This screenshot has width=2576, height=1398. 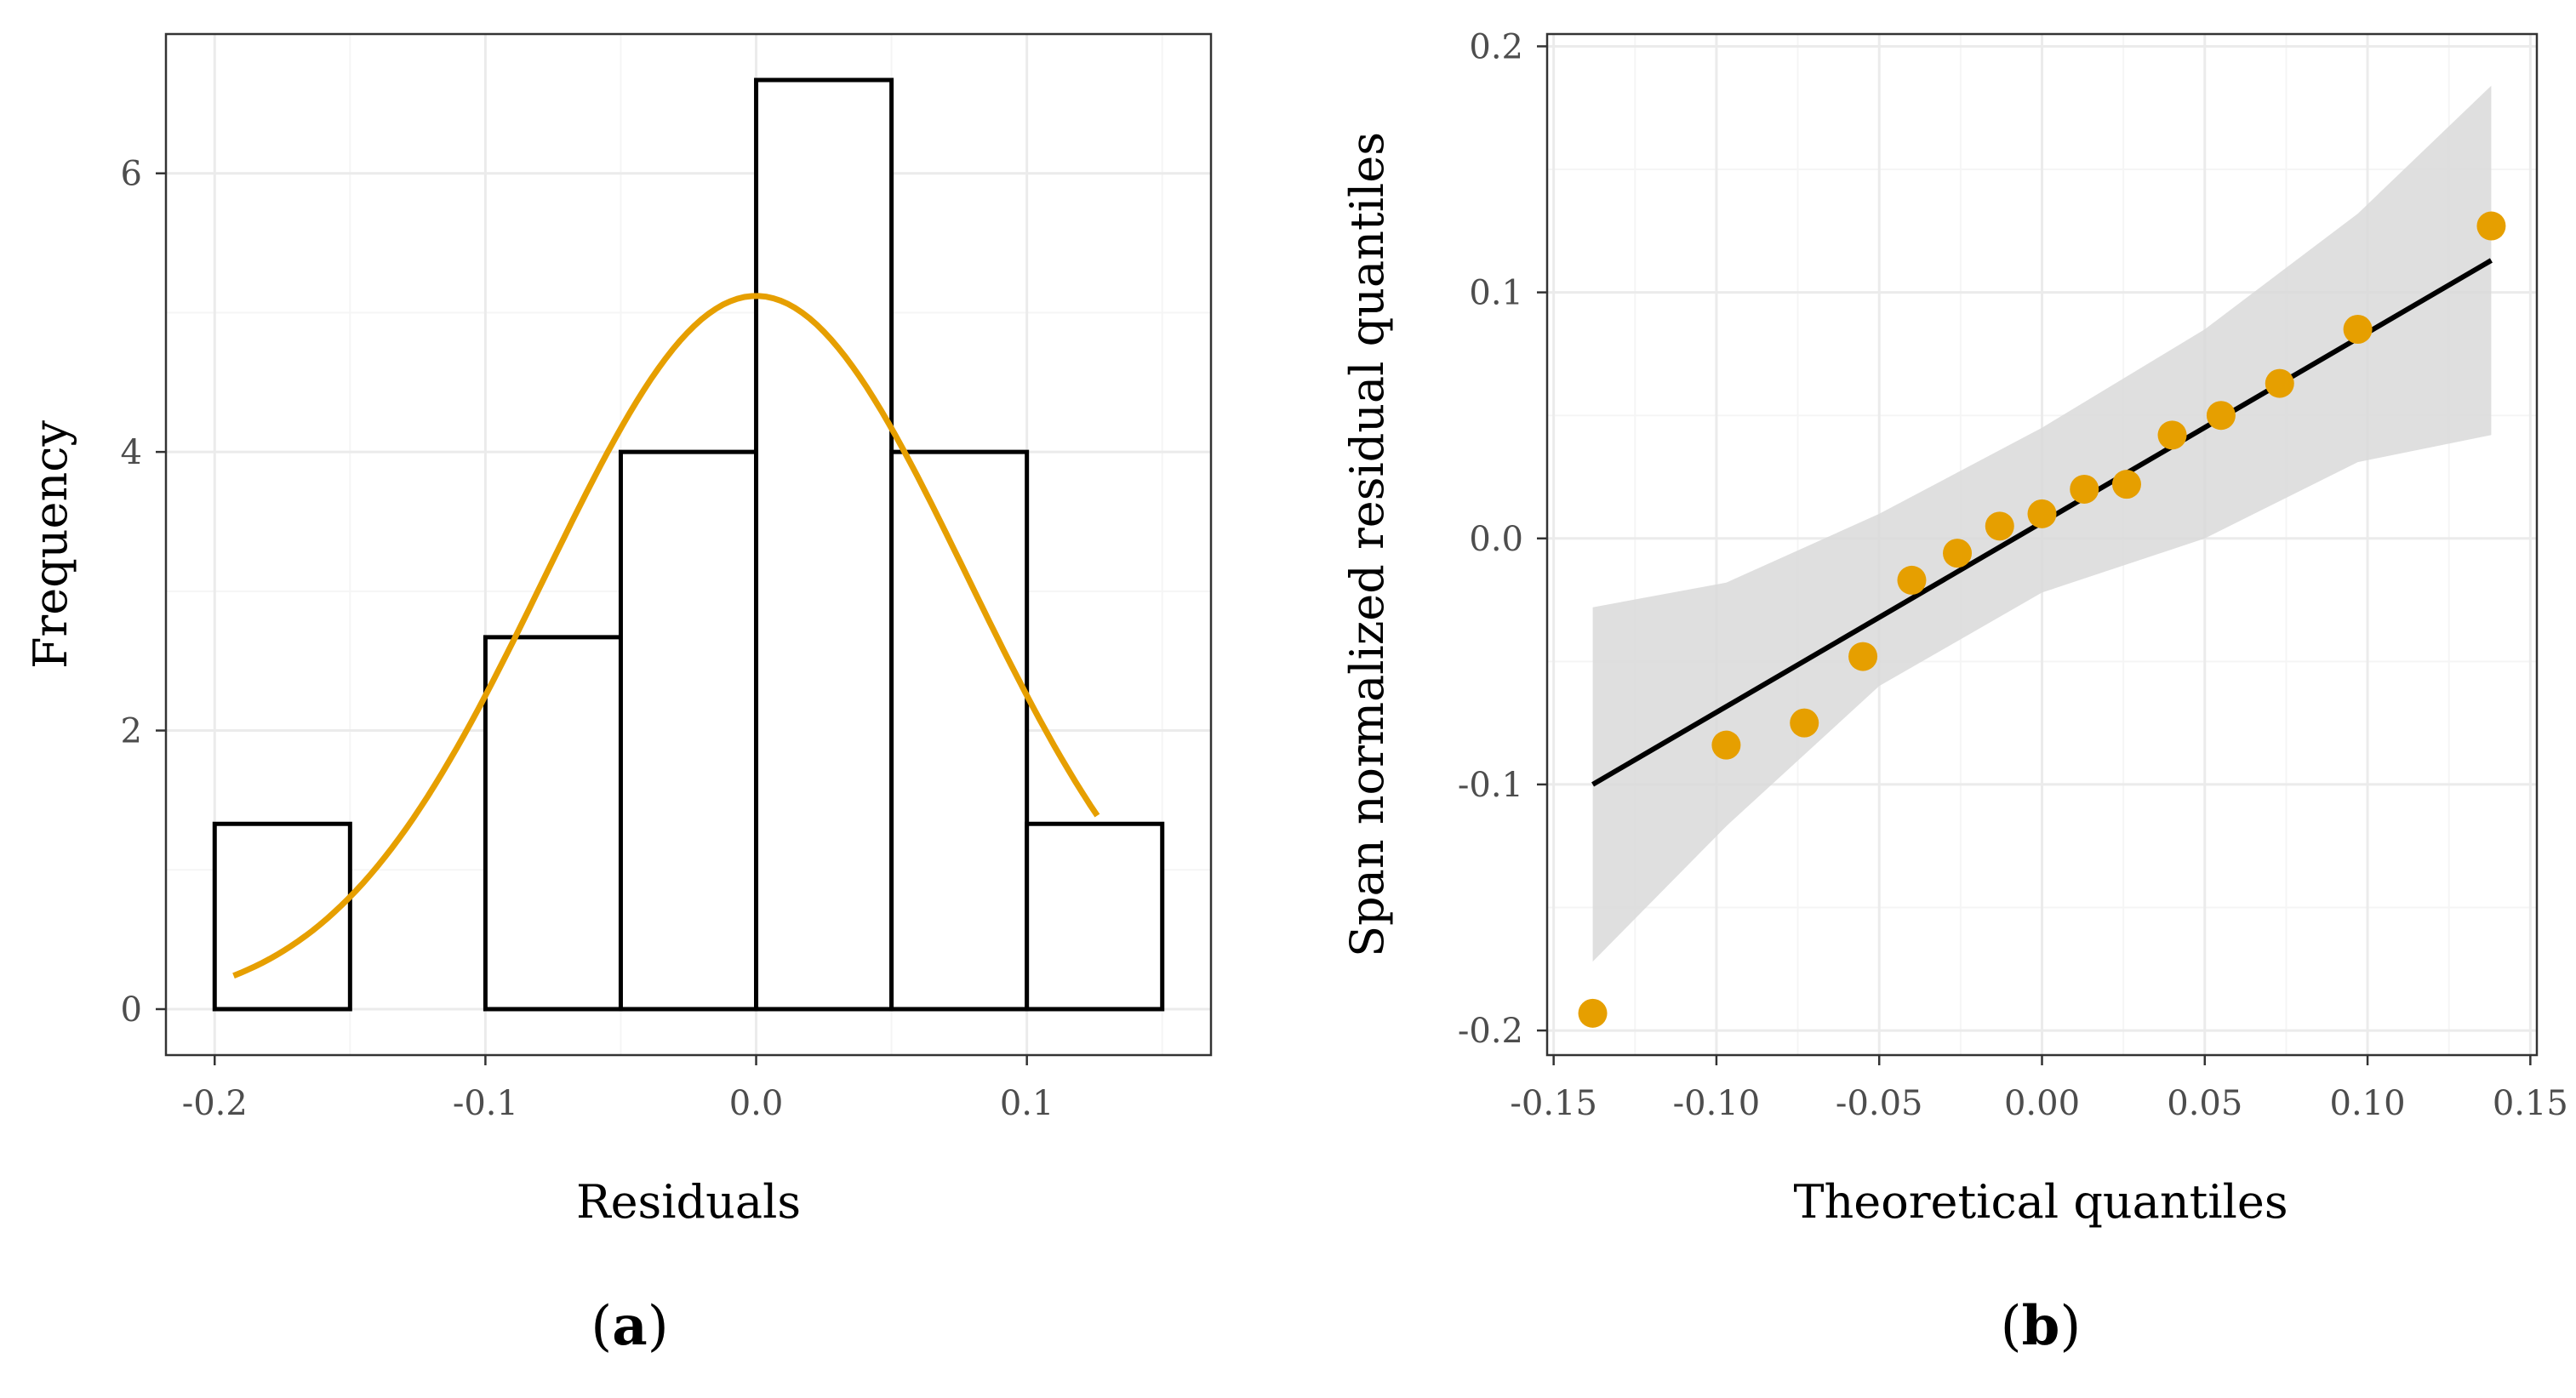 I want to click on x-tick-label: -0.2, so click(x=215, y=1103).